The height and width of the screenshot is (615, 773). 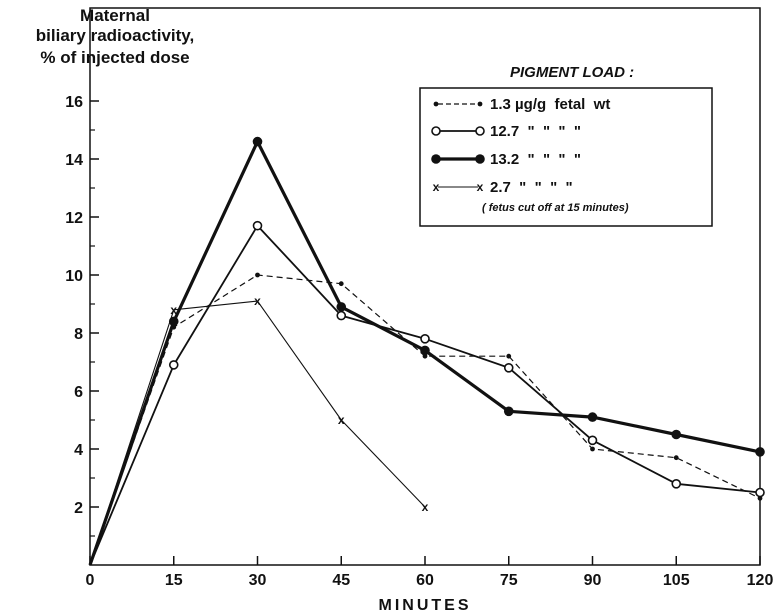 I want to click on y-tick-label: 6, so click(x=78, y=392).